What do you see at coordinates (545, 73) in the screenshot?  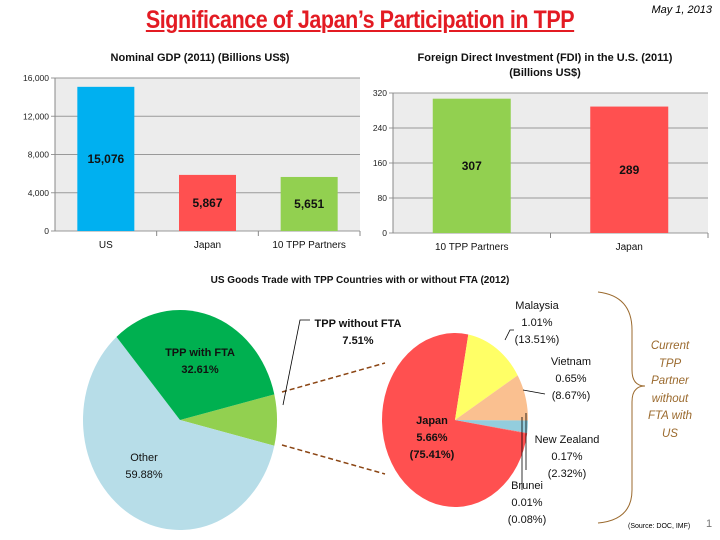 I see `fdi-chart-subtitle: (Billions US$)` at bounding box center [545, 73].